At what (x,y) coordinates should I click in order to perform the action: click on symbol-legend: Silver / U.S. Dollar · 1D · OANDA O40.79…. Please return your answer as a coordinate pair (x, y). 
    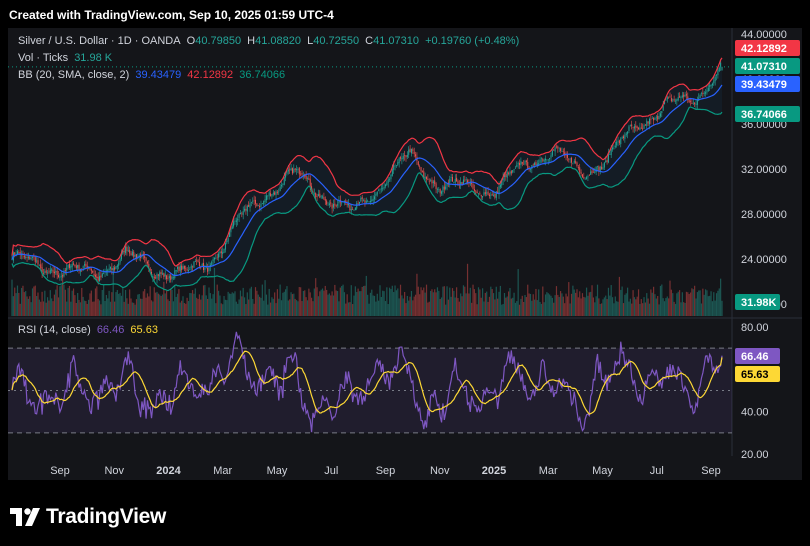
    Looking at the image, I should click on (269, 41).